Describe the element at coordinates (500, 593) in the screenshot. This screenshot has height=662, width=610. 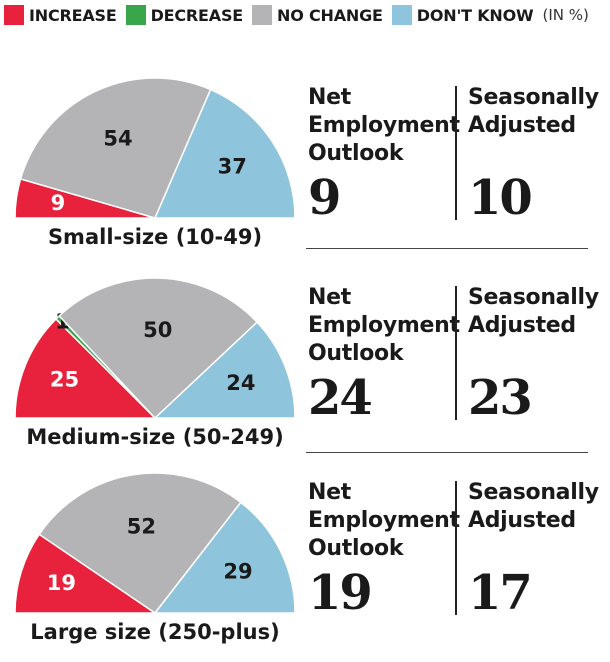
I see `seasonal-value: 17` at that location.